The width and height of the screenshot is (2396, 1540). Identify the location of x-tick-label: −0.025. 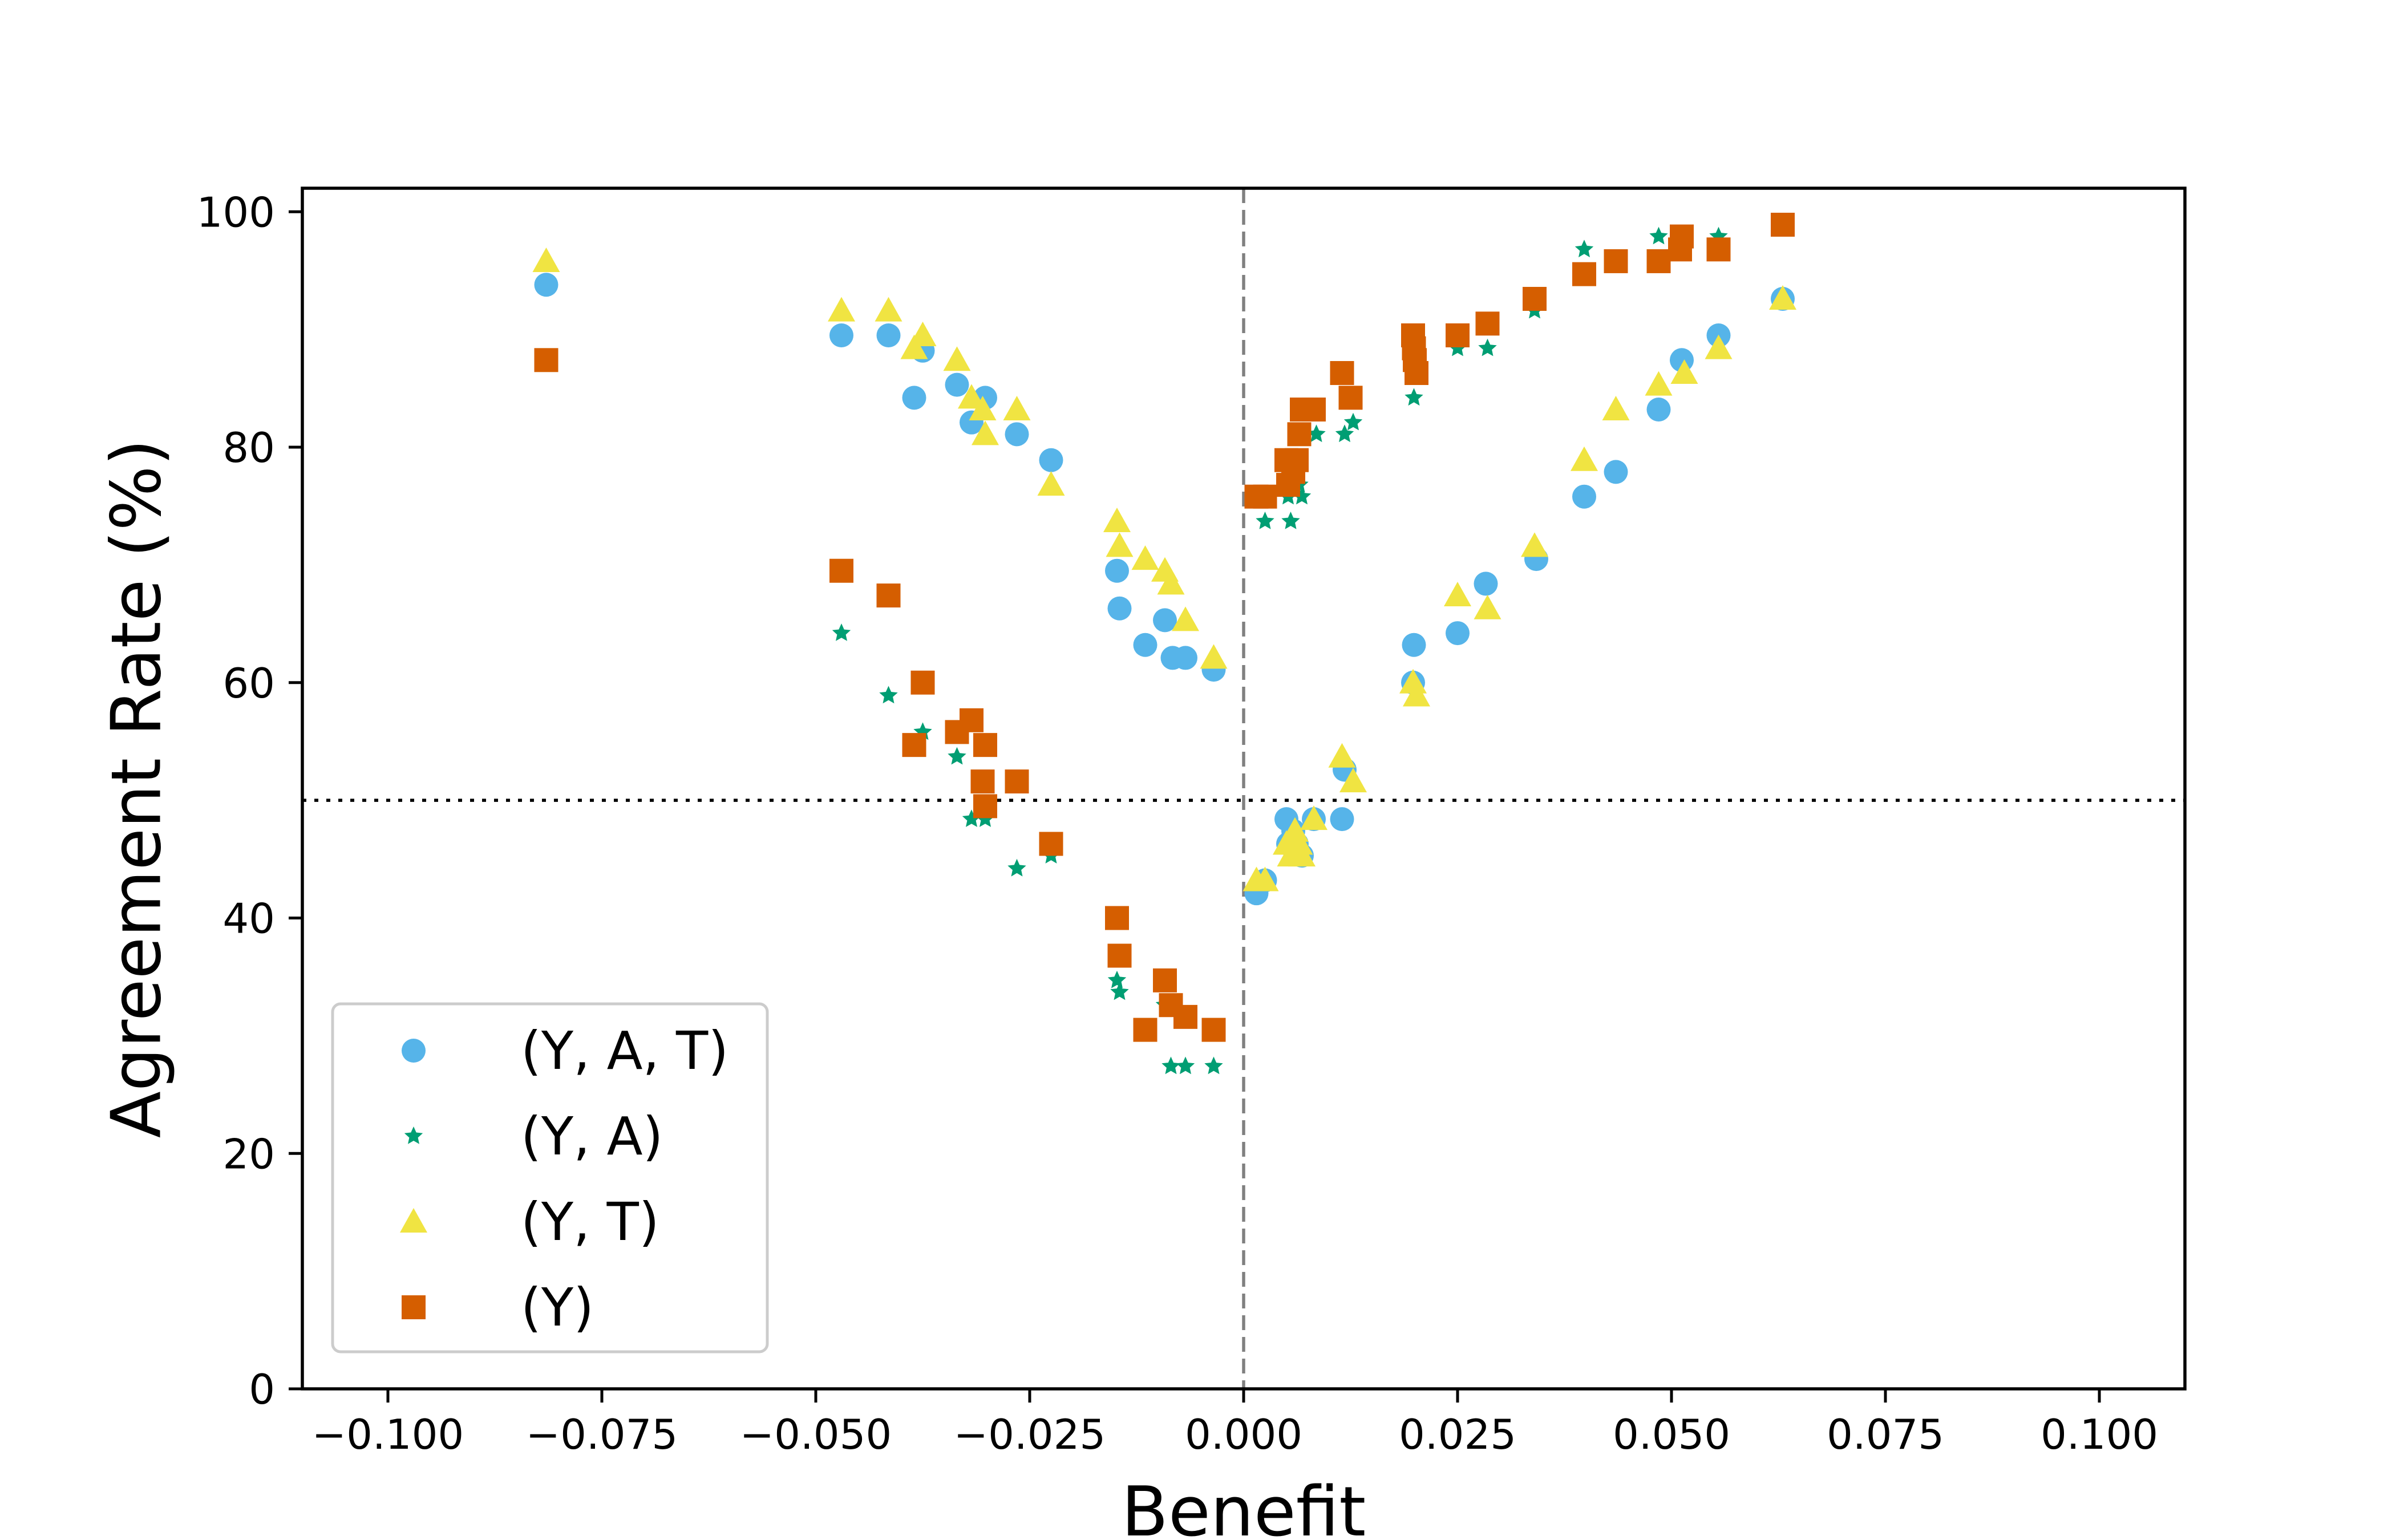
(1030, 1435).